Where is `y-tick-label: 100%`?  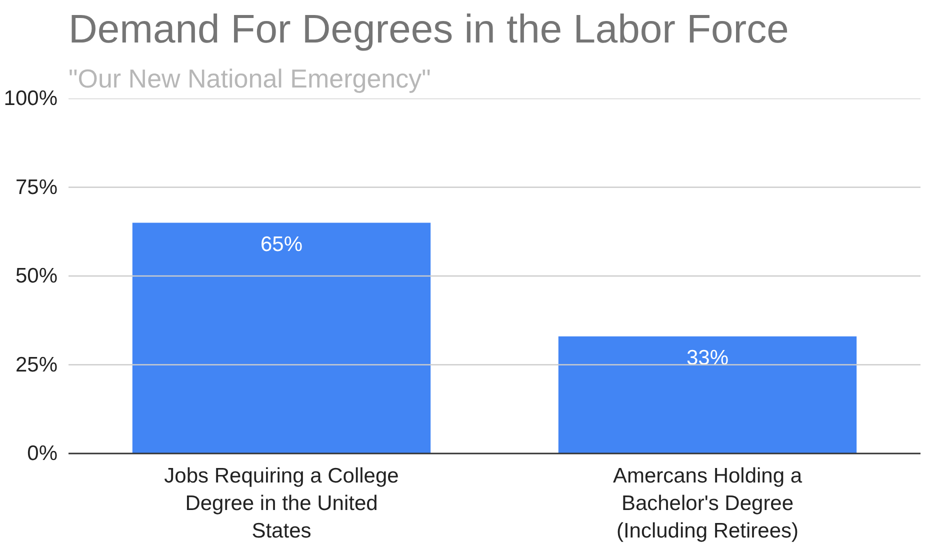
y-tick-label: 100% is located at coordinates (31, 98).